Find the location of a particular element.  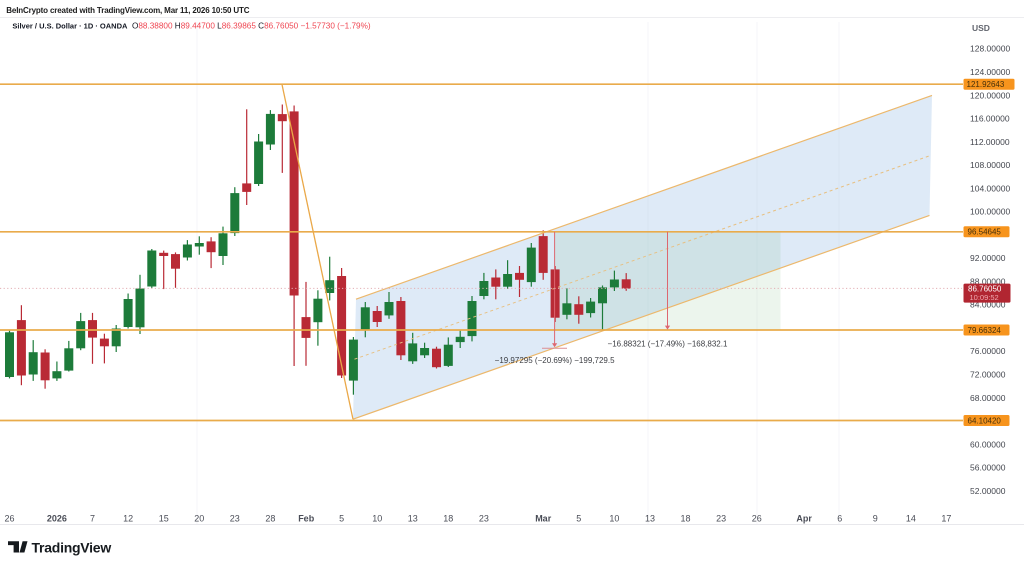

svg-text: Mar is located at coordinates (543, 519).